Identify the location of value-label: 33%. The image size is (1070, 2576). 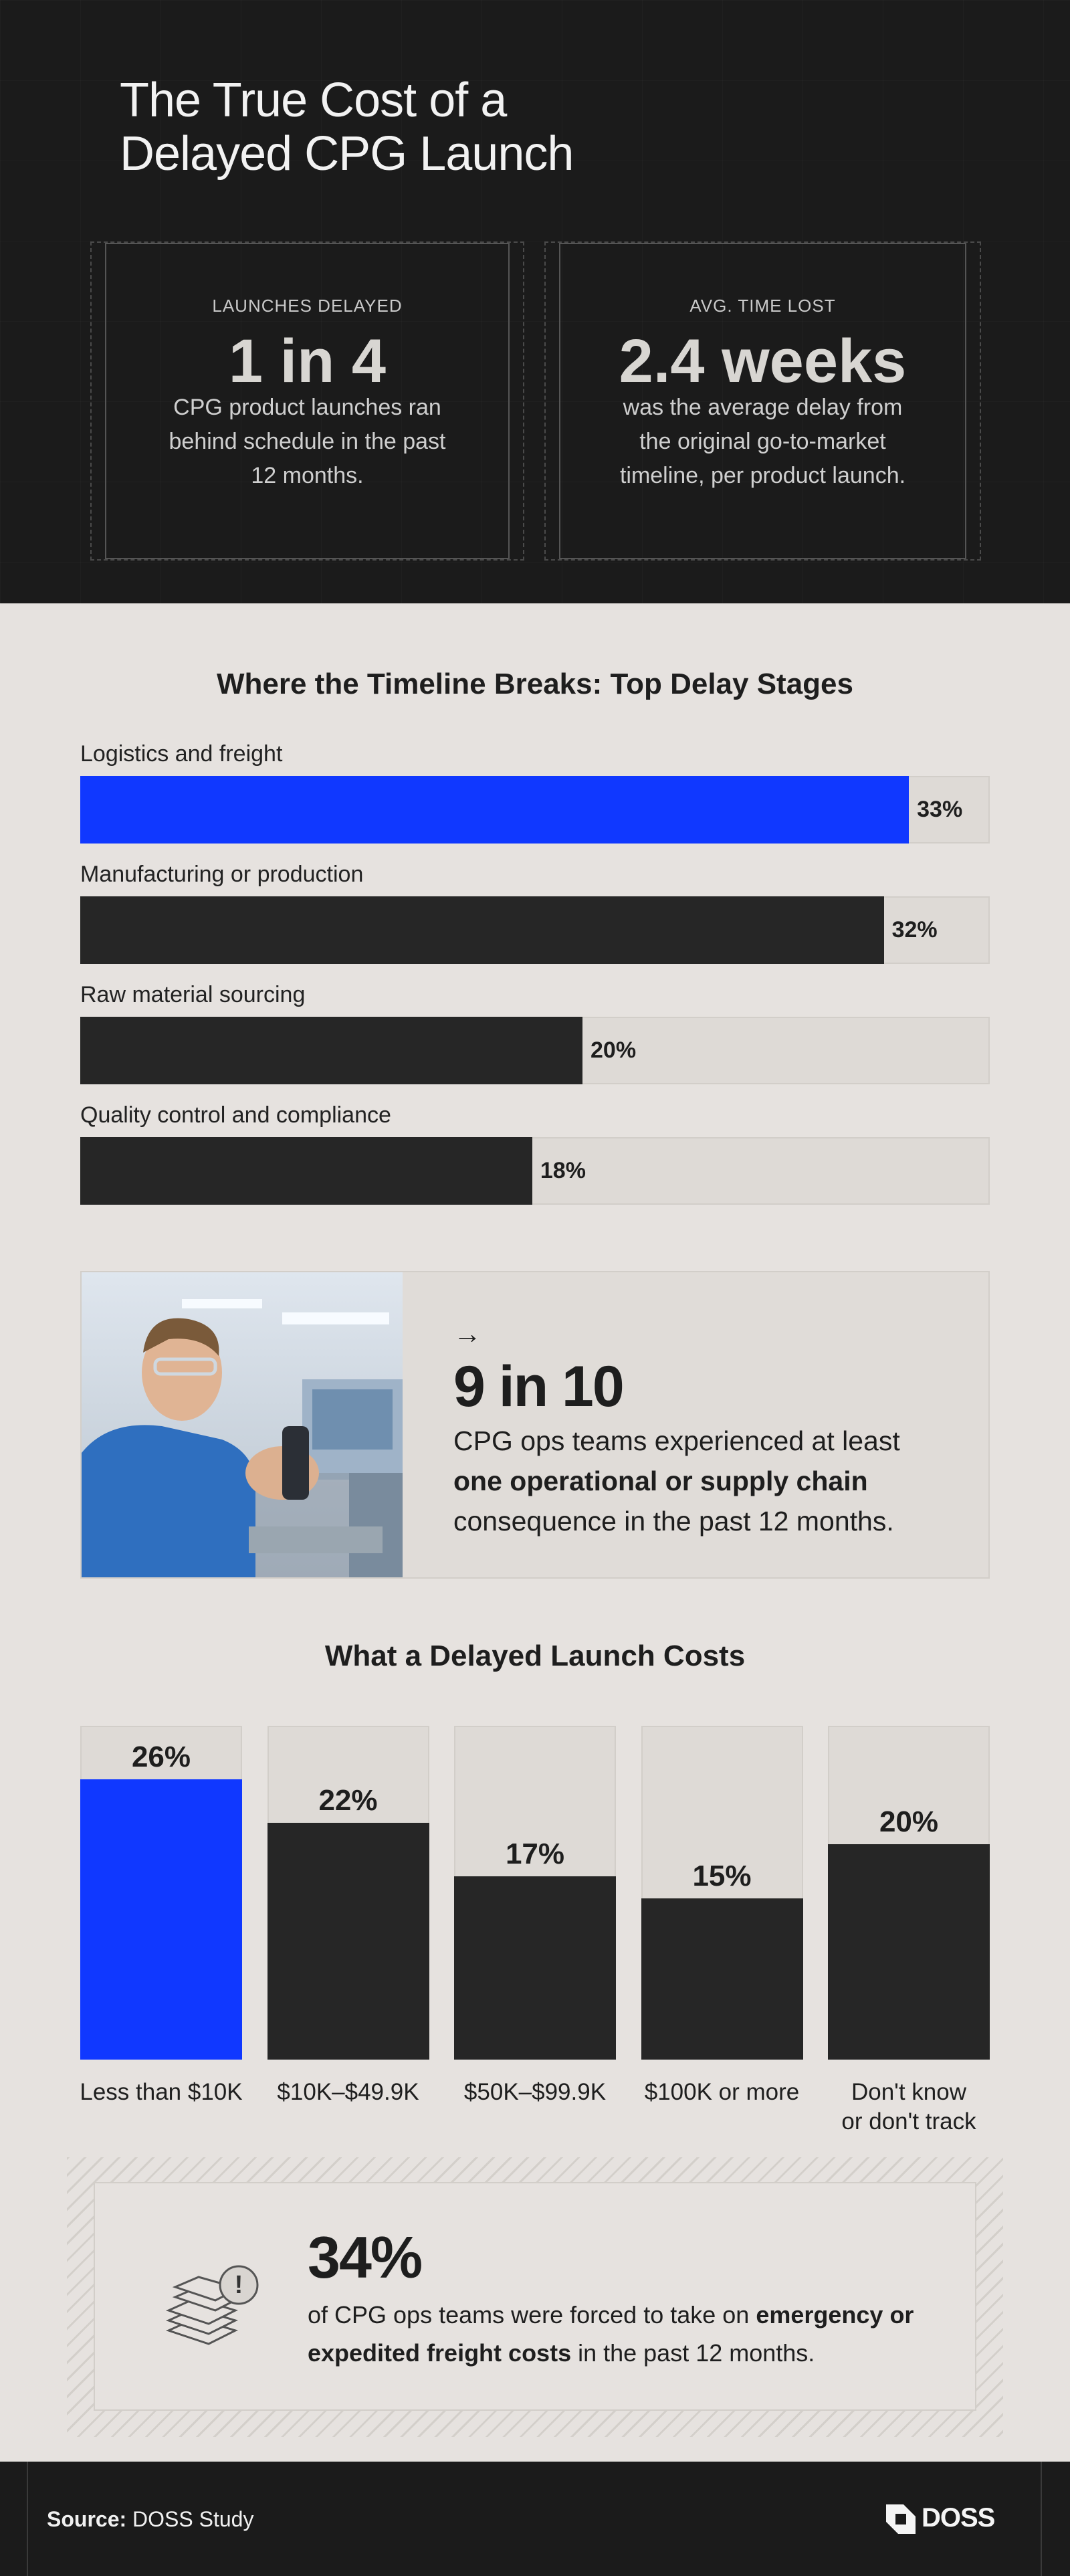
(940, 809).